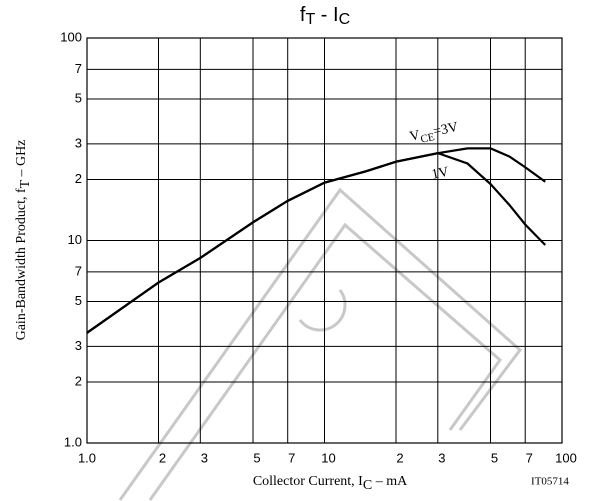 The width and height of the screenshot is (603, 501). I want to click on figure-id: IT05714, so click(550, 482).